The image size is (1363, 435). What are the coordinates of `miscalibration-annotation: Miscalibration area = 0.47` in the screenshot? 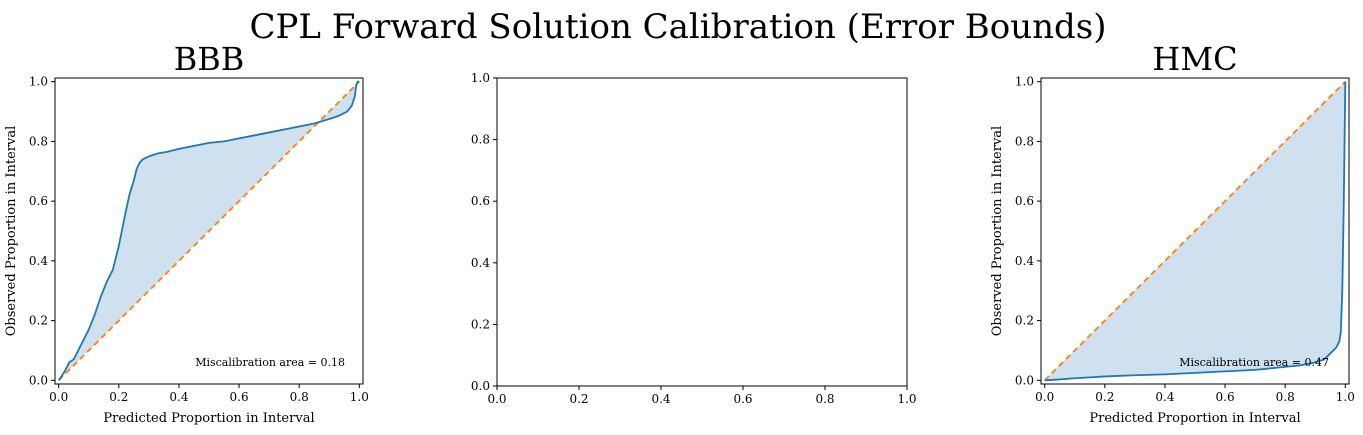 It's located at (1254, 362).